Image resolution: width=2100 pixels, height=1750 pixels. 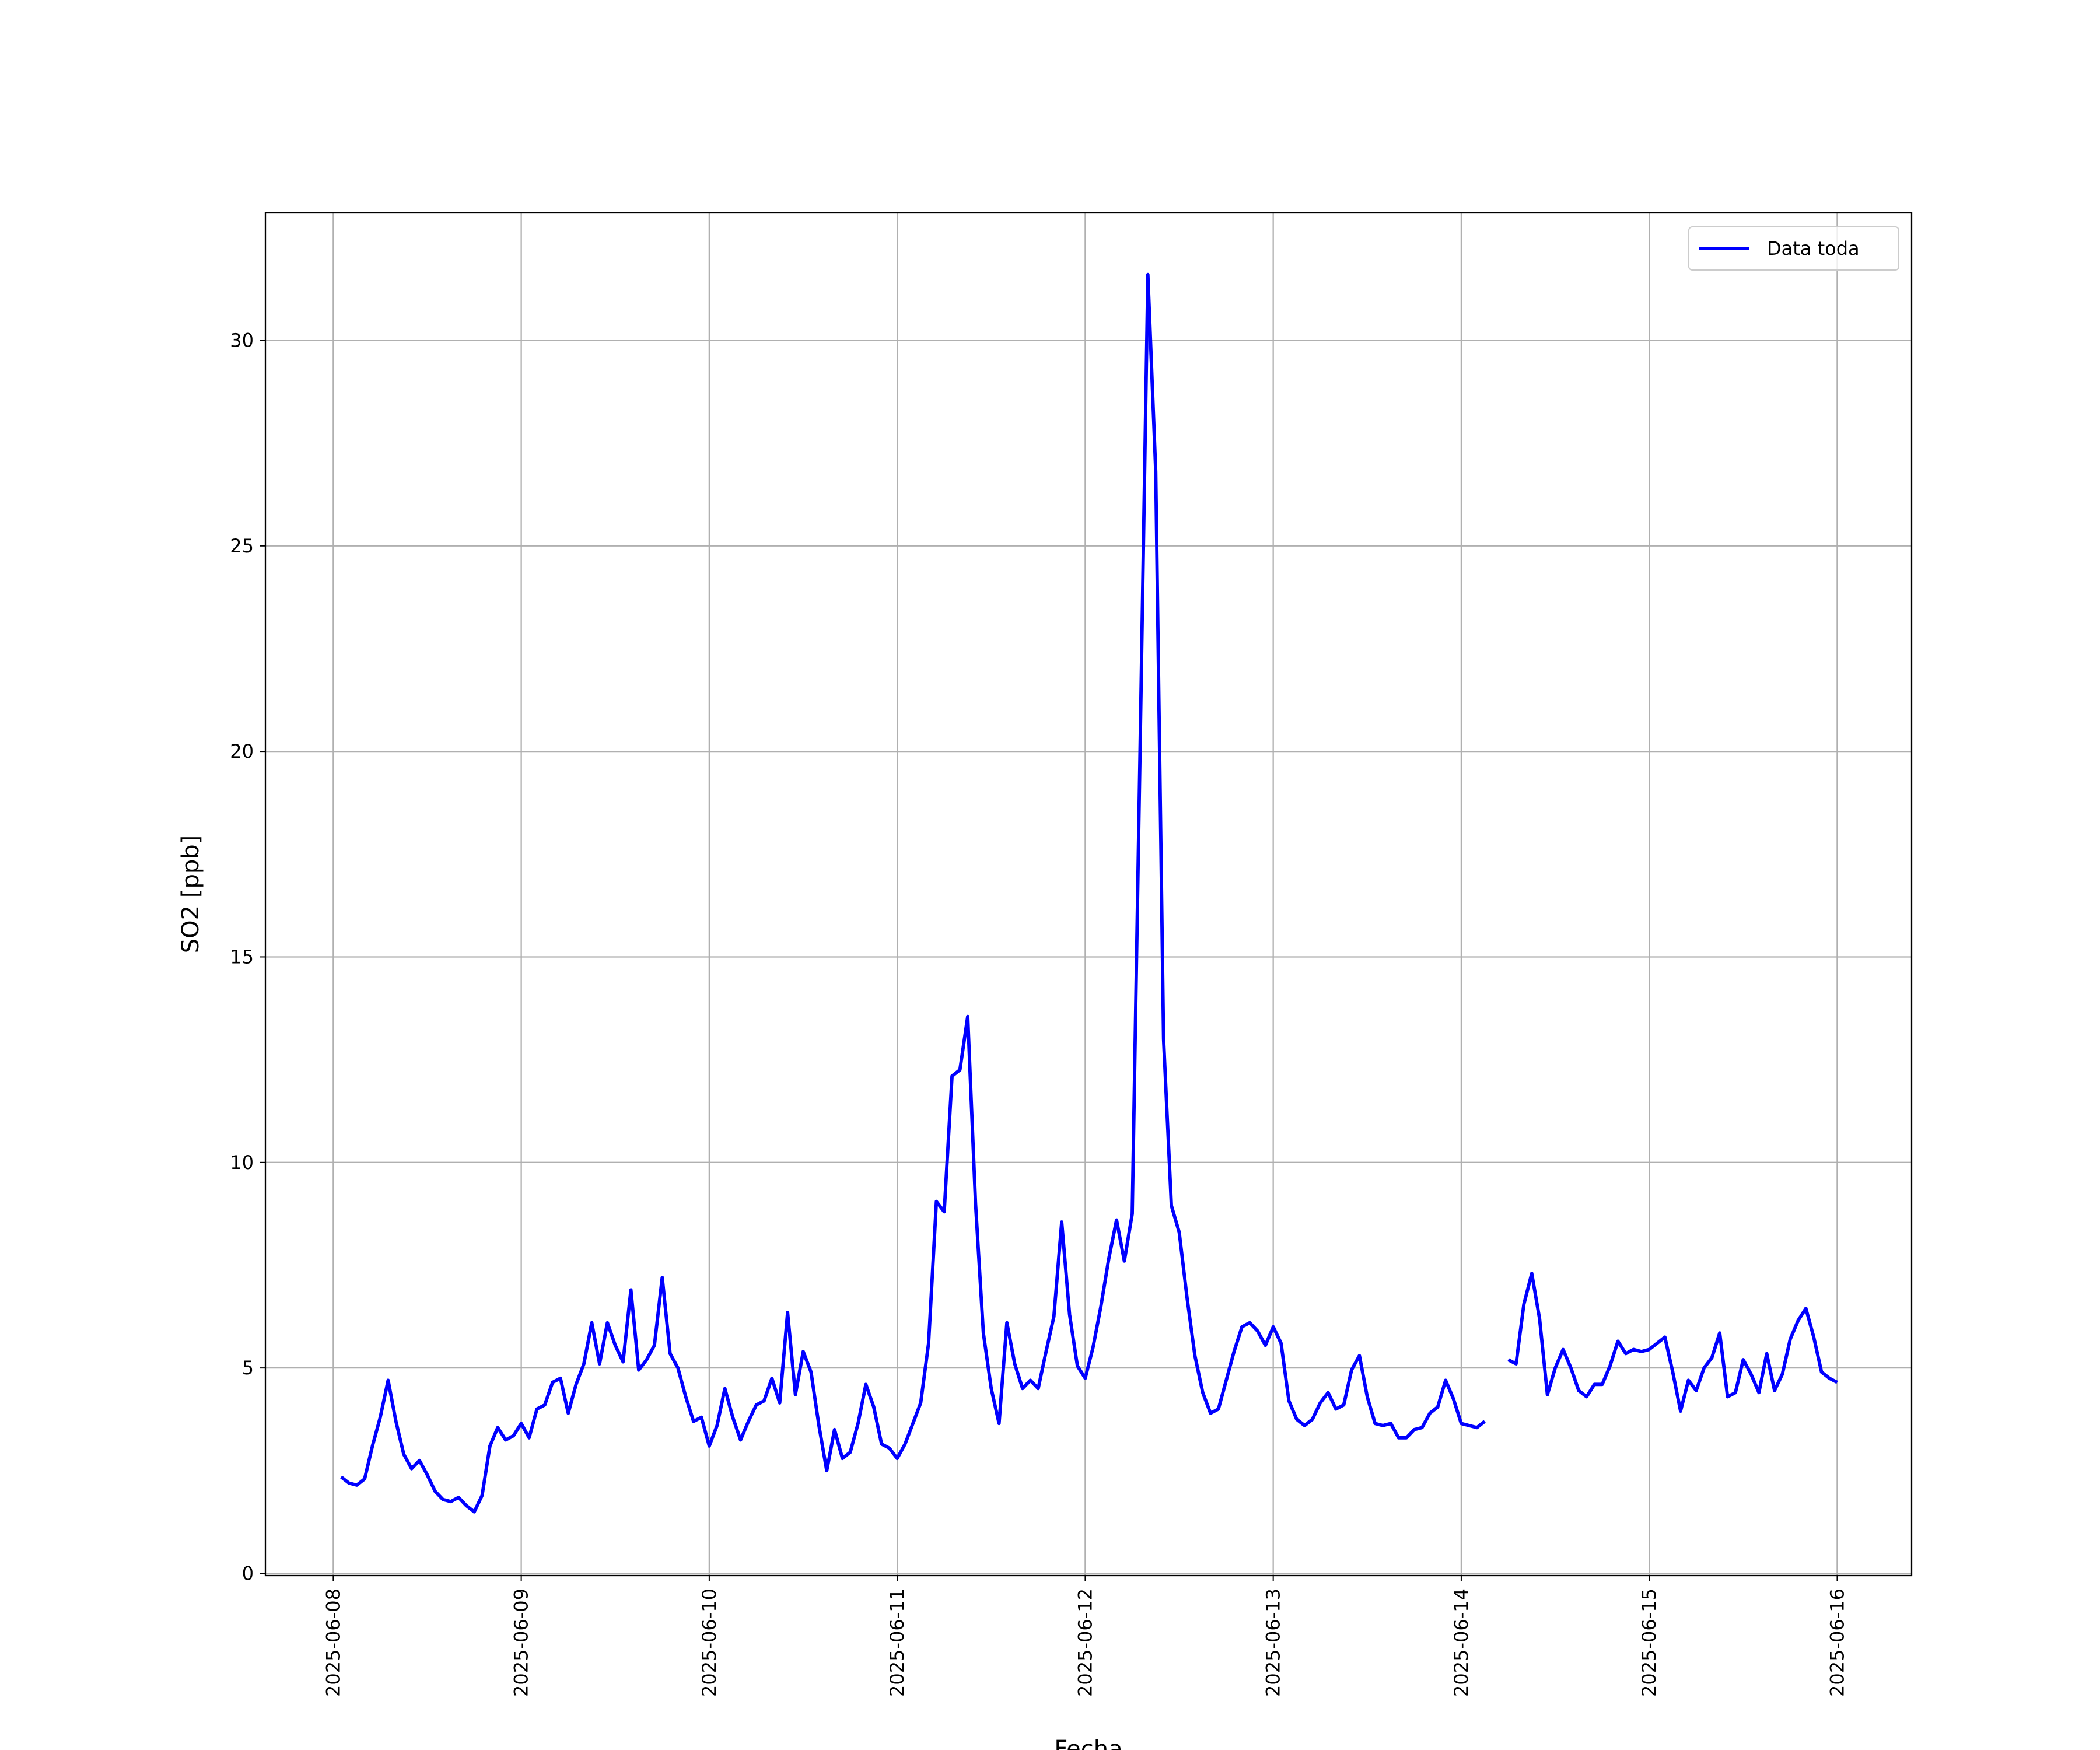 What do you see at coordinates (1837, 1643) in the screenshot?
I see `x-tick-label: 2025-06-16` at bounding box center [1837, 1643].